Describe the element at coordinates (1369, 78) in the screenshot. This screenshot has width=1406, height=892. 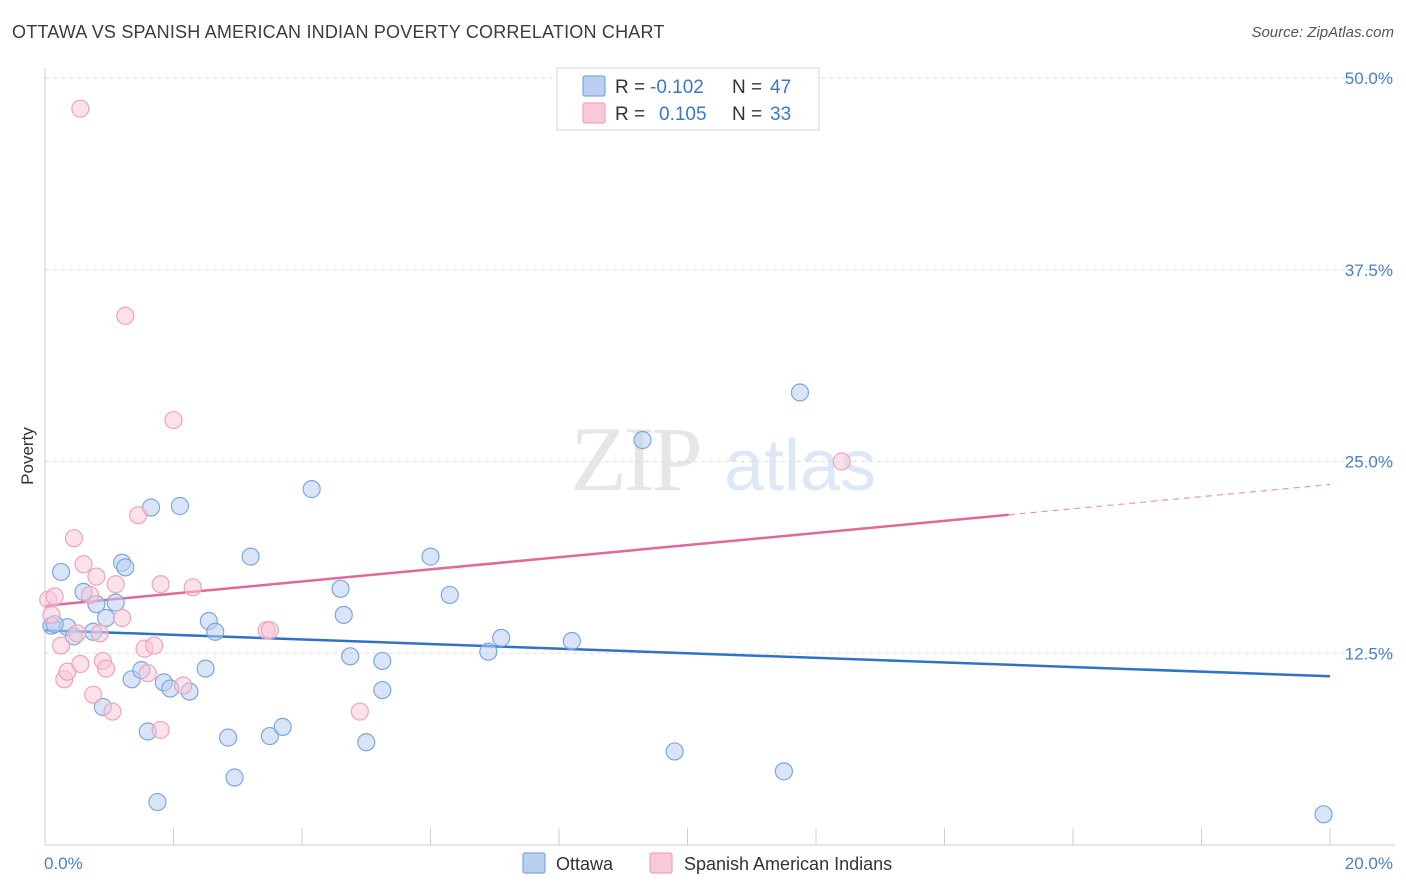
I see `y-tick-label-3: 50.0%` at that location.